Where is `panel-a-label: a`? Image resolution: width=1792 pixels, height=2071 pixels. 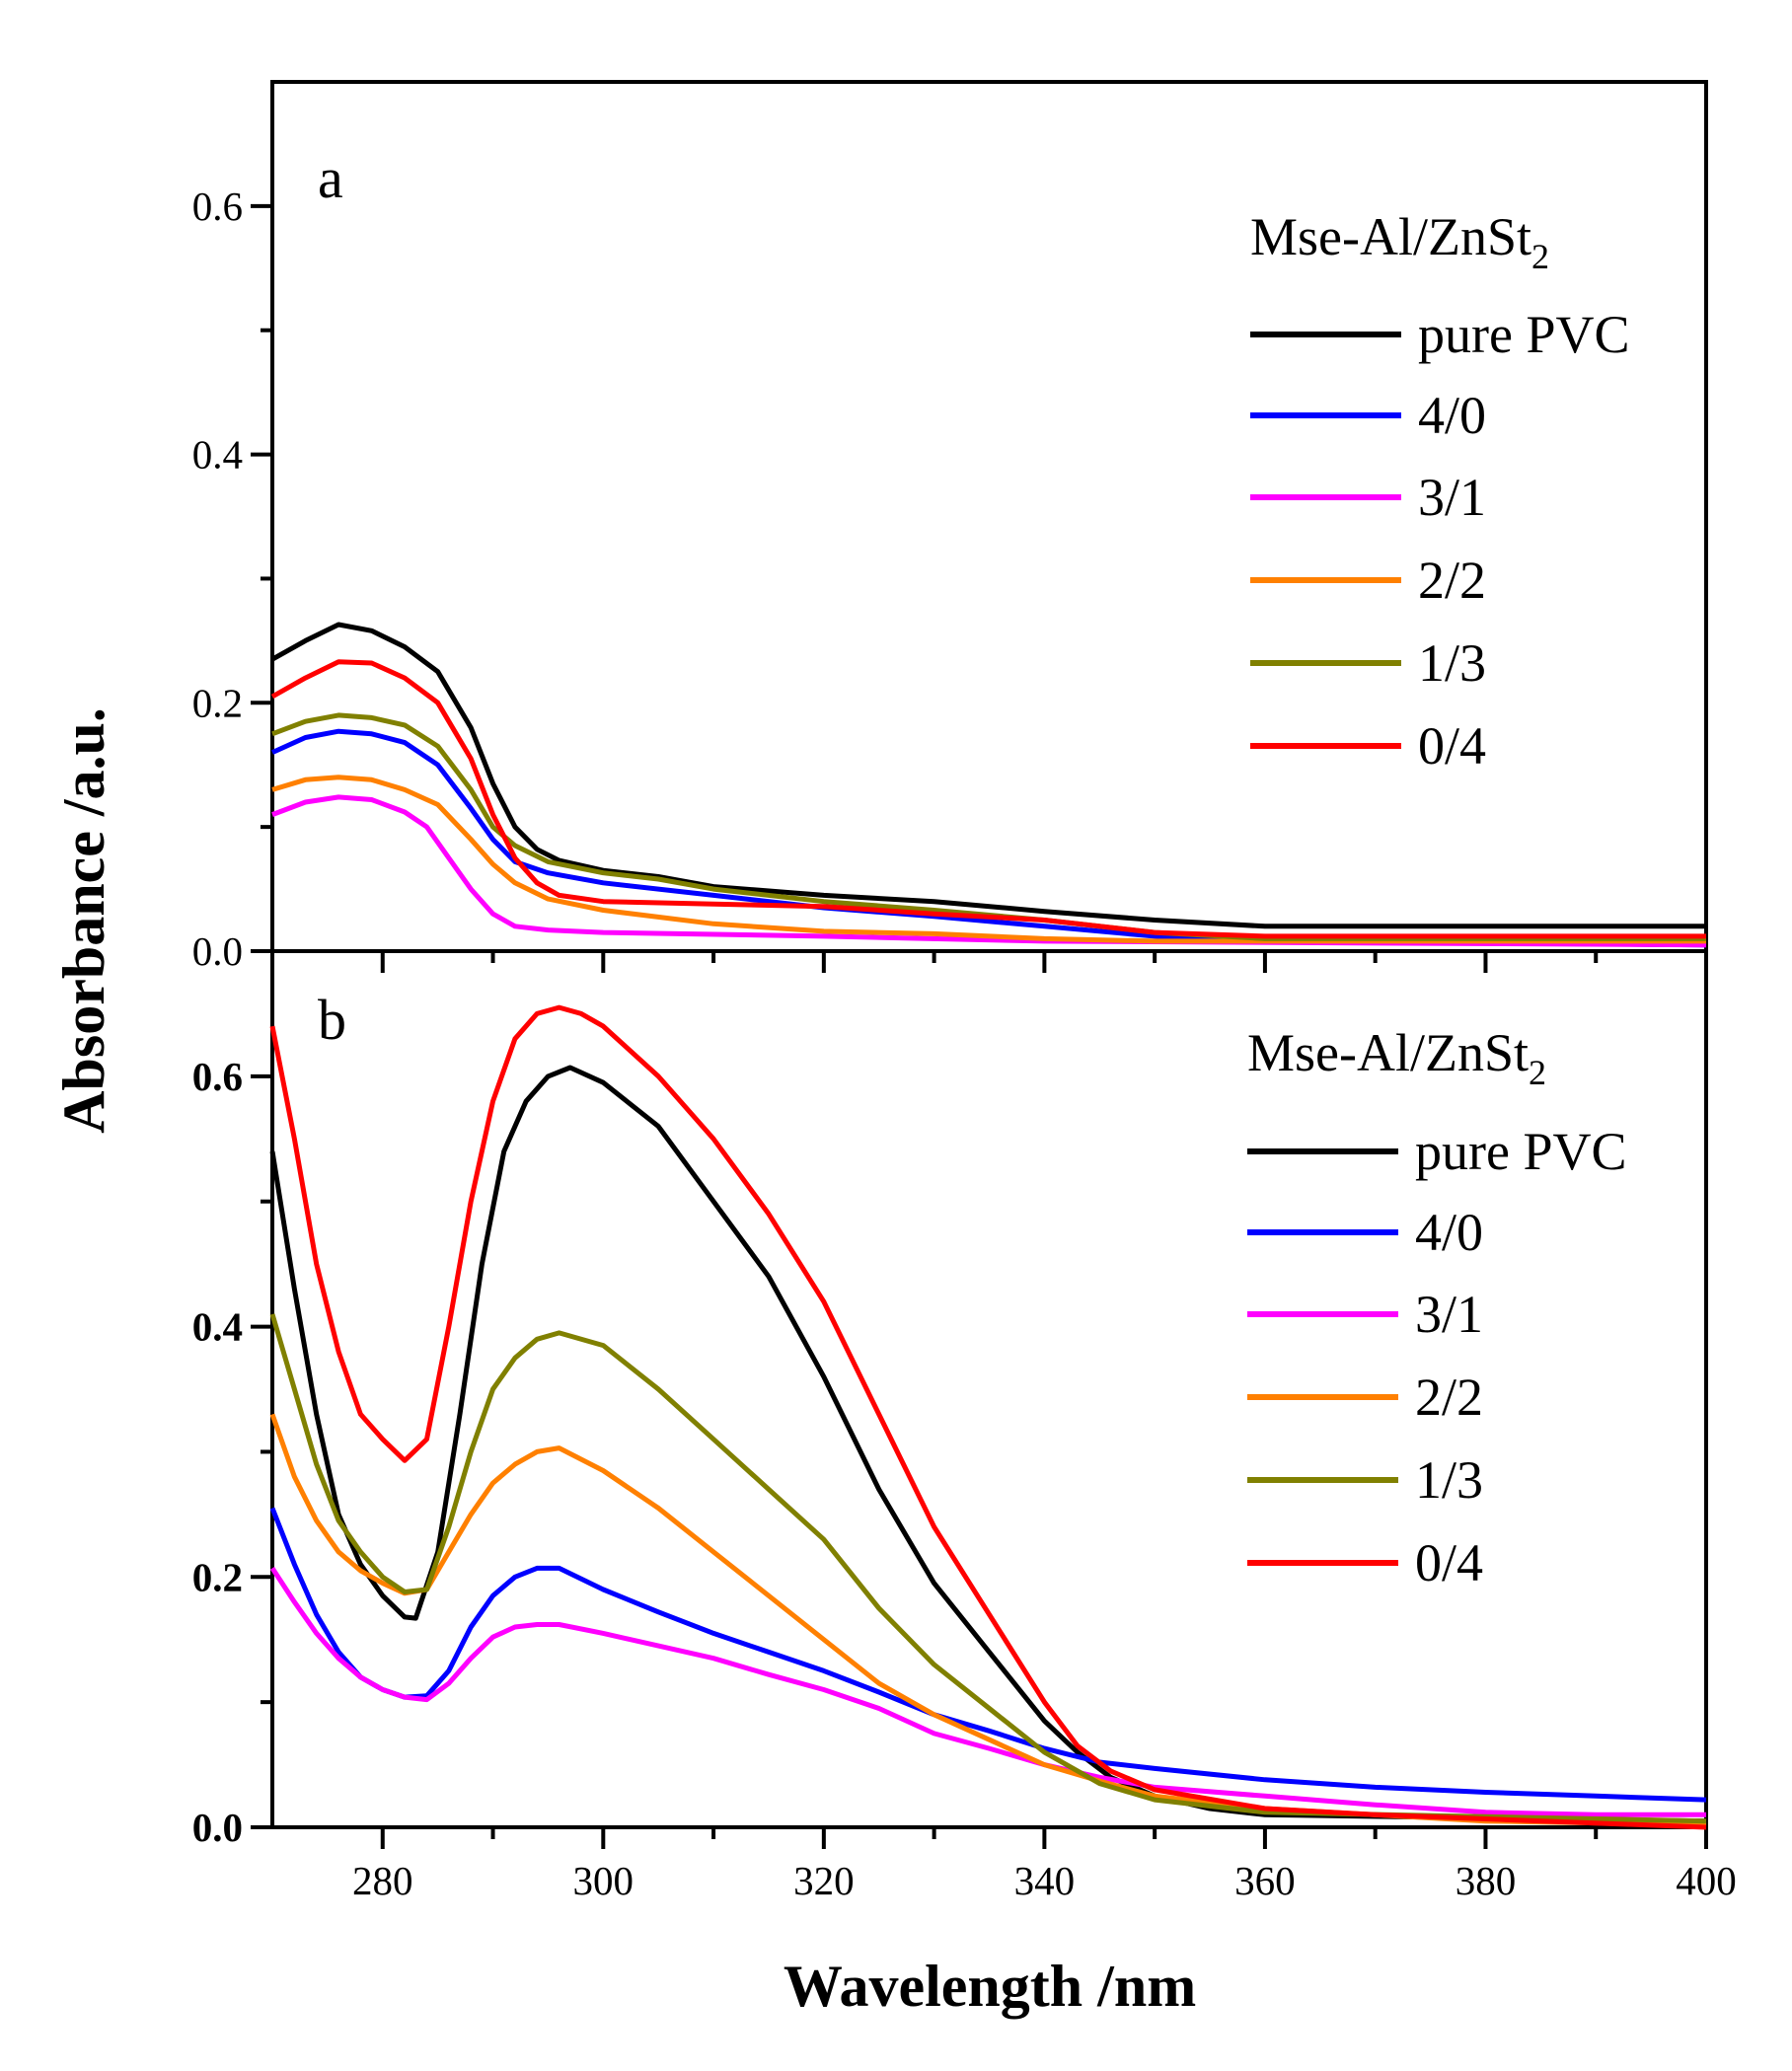
panel-a-label: a is located at coordinates (331, 178).